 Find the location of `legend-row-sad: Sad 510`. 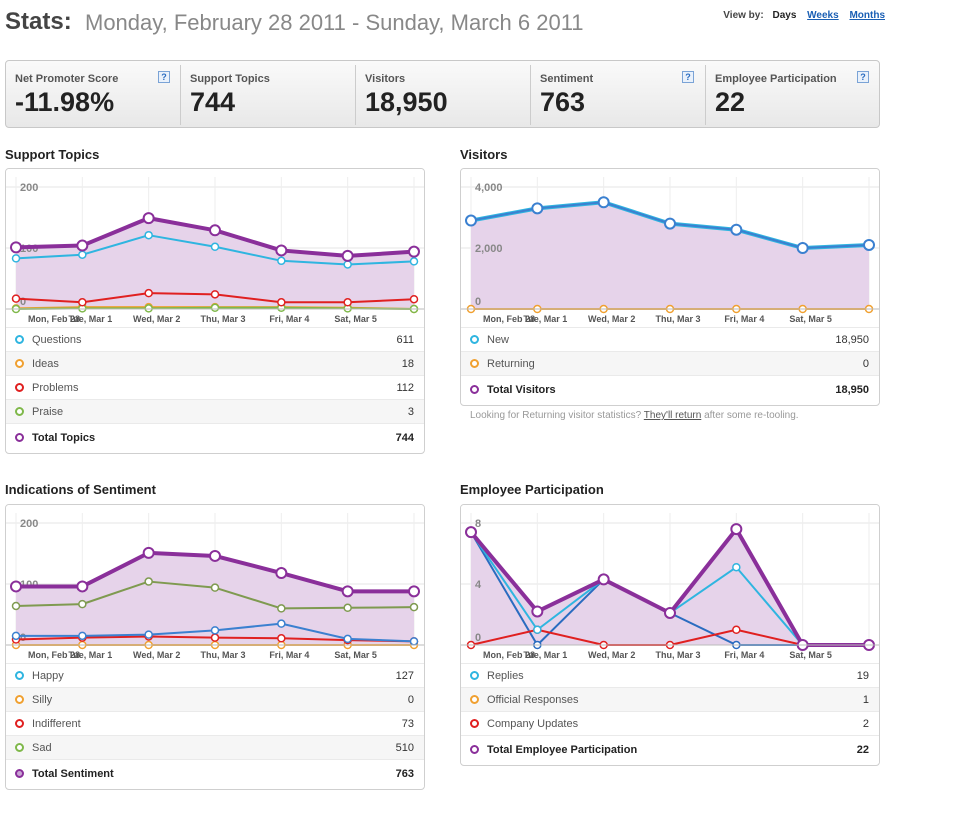

legend-row-sad: Sad 510 is located at coordinates (215, 747).